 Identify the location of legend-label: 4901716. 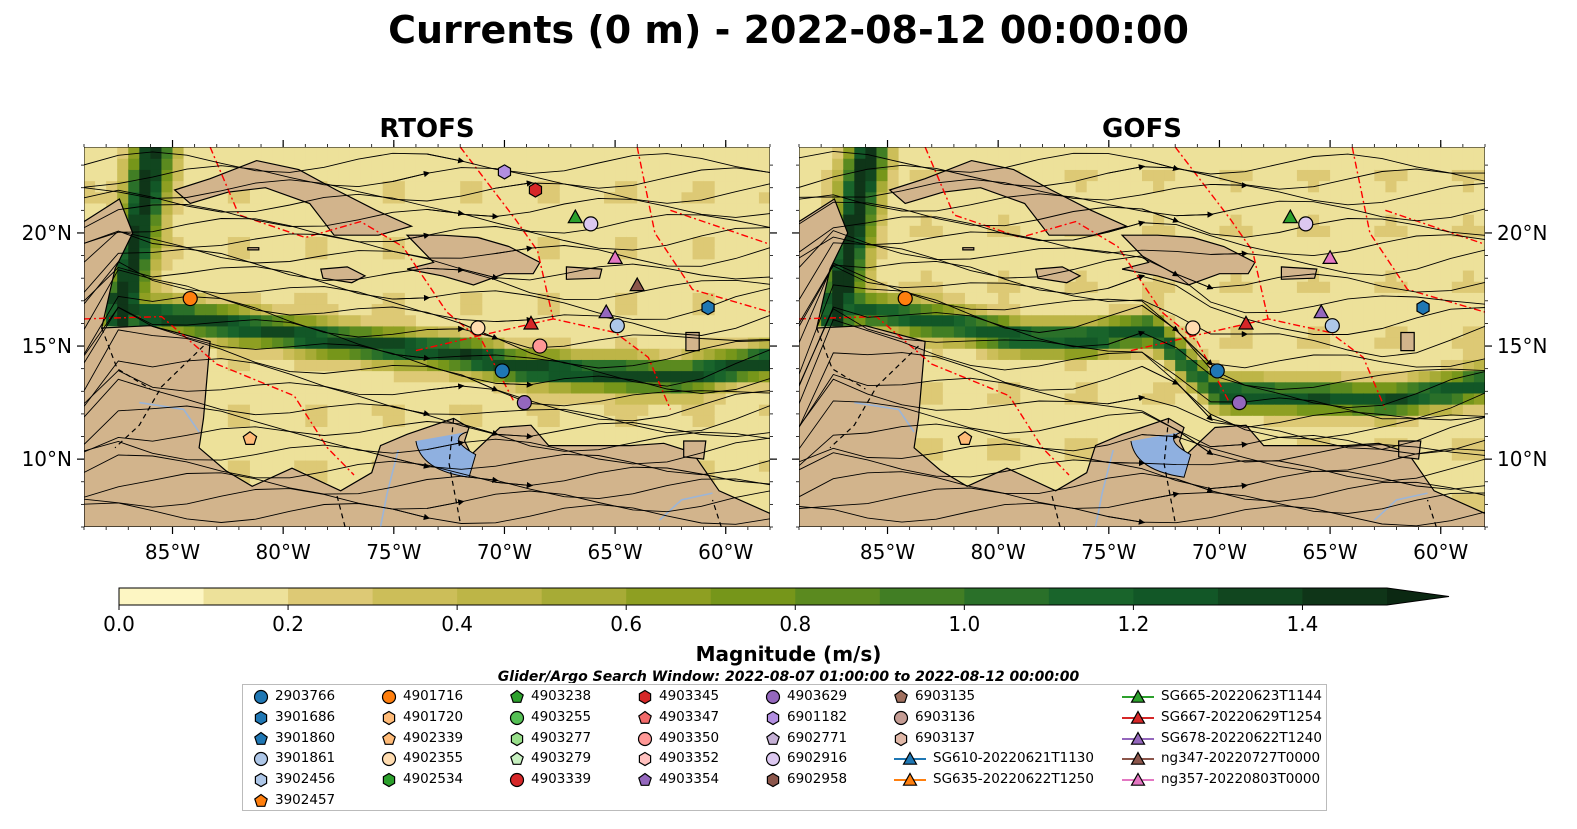
(433, 696).